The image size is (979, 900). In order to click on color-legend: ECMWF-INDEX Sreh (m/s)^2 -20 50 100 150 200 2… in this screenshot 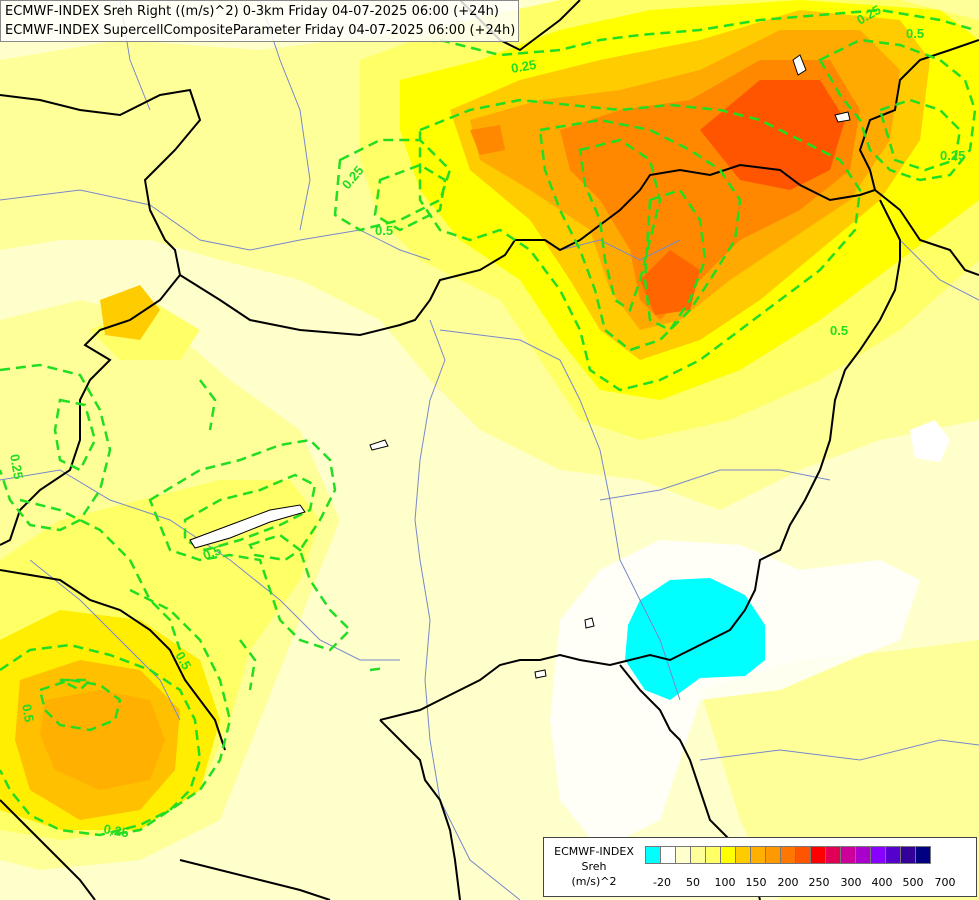, I will do `click(760, 867)`.